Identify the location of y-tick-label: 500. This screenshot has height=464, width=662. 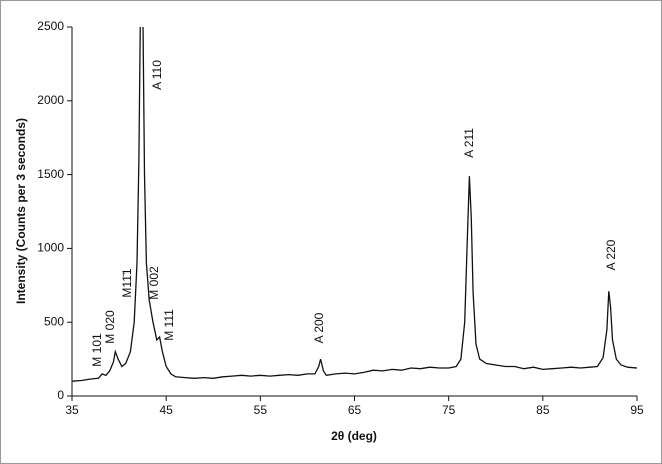
(54, 321).